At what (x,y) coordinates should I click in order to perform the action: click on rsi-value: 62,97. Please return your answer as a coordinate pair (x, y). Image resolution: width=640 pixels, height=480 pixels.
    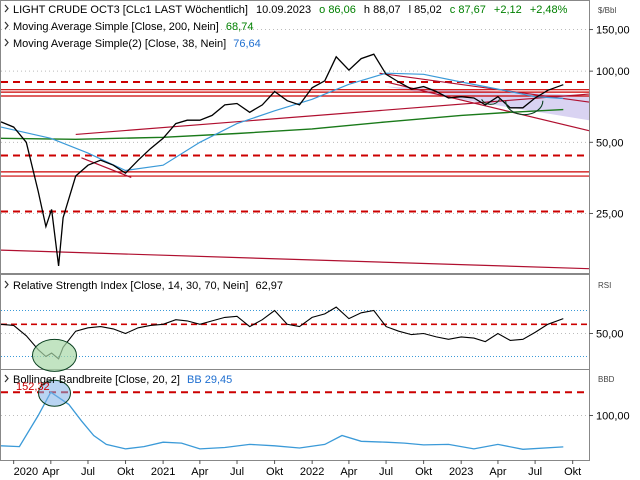
    Looking at the image, I should click on (269, 286).